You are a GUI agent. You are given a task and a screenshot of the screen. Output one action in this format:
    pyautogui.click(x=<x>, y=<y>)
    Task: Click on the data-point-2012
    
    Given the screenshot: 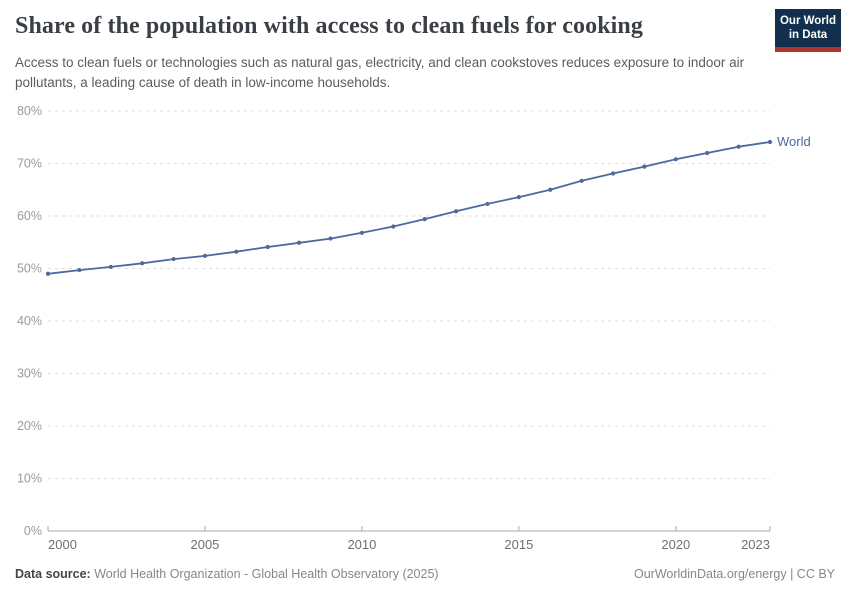 What is the action you would take?
    pyautogui.click(x=424, y=219)
    